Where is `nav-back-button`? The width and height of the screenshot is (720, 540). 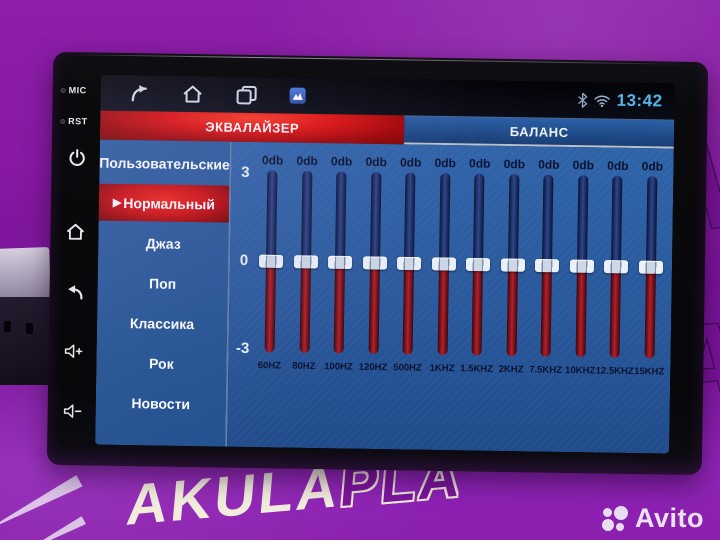
nav-back-button is located at coordinates (138, 93).